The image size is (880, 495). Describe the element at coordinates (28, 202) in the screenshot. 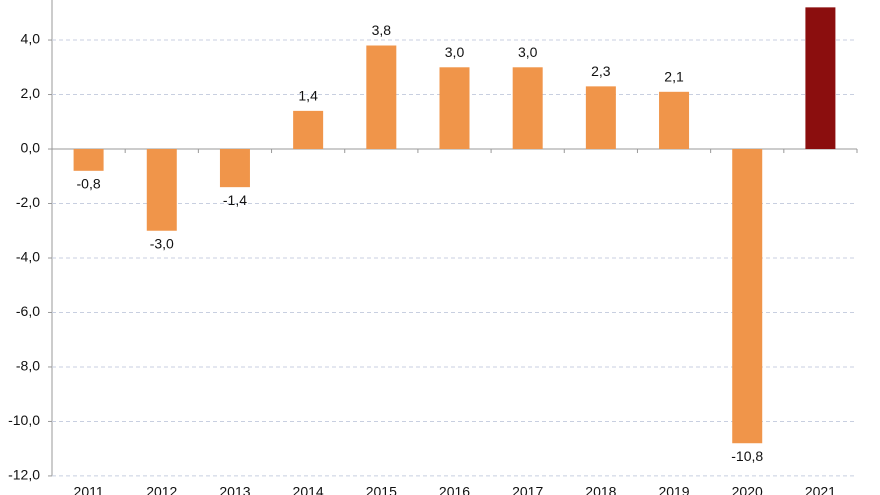

I see `y-tick-label: -2,0` at that location.